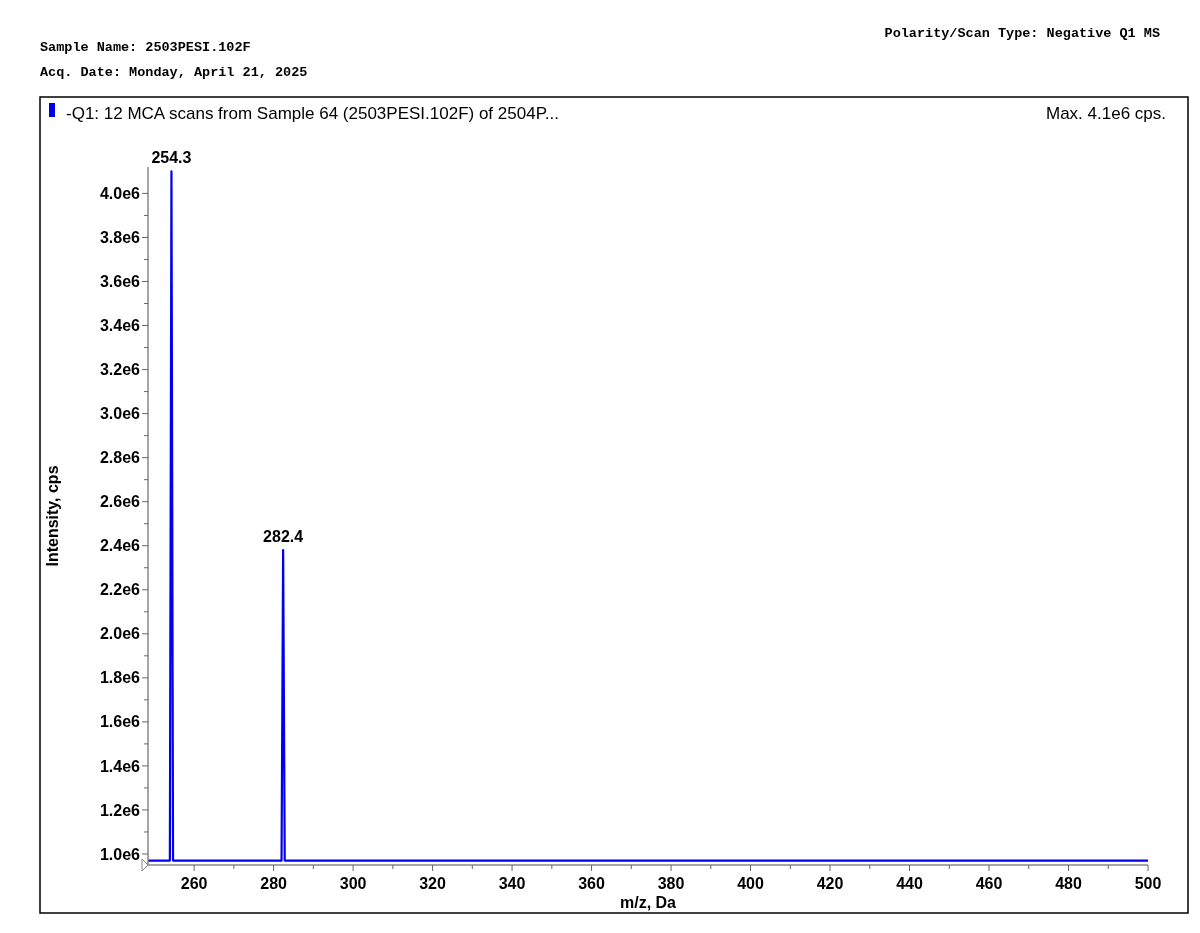  What do you see at coordinates (671, 883) in the screenshot?
I see `x-tick-label: 380` at bounding box center [671, 883].